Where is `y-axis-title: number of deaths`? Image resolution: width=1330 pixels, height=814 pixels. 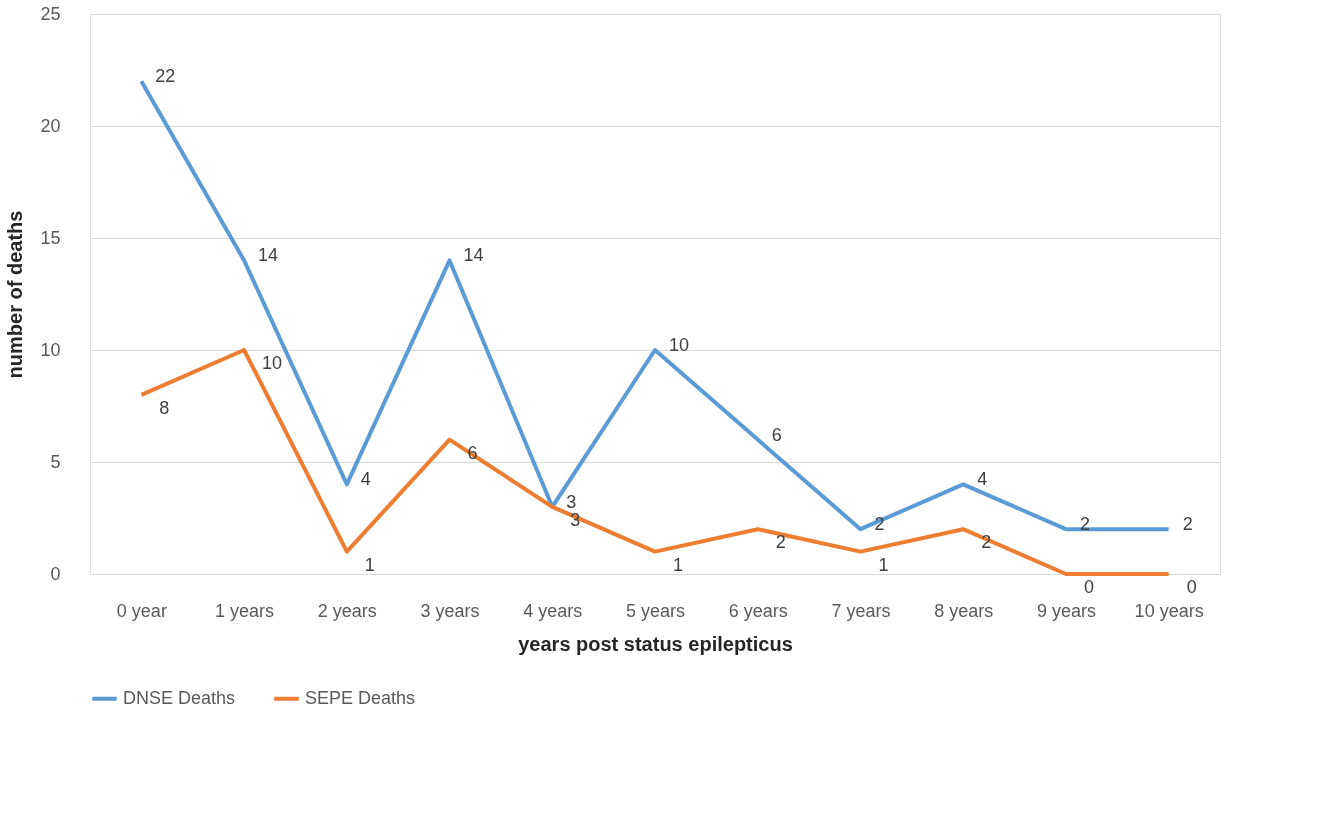
y-axis-title: number of deaths is located at coordinates (15, 294).